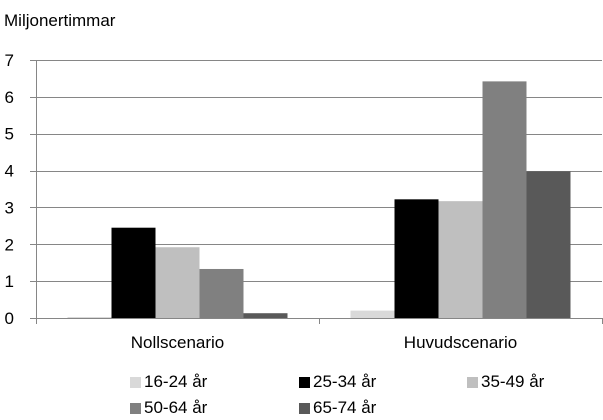 The width and height of the screenshot is (603, 420). What do you see at coordinates (9, 244) in the screenshot?
I see `y-tick-label: 2` at bounding box center [9, 244].